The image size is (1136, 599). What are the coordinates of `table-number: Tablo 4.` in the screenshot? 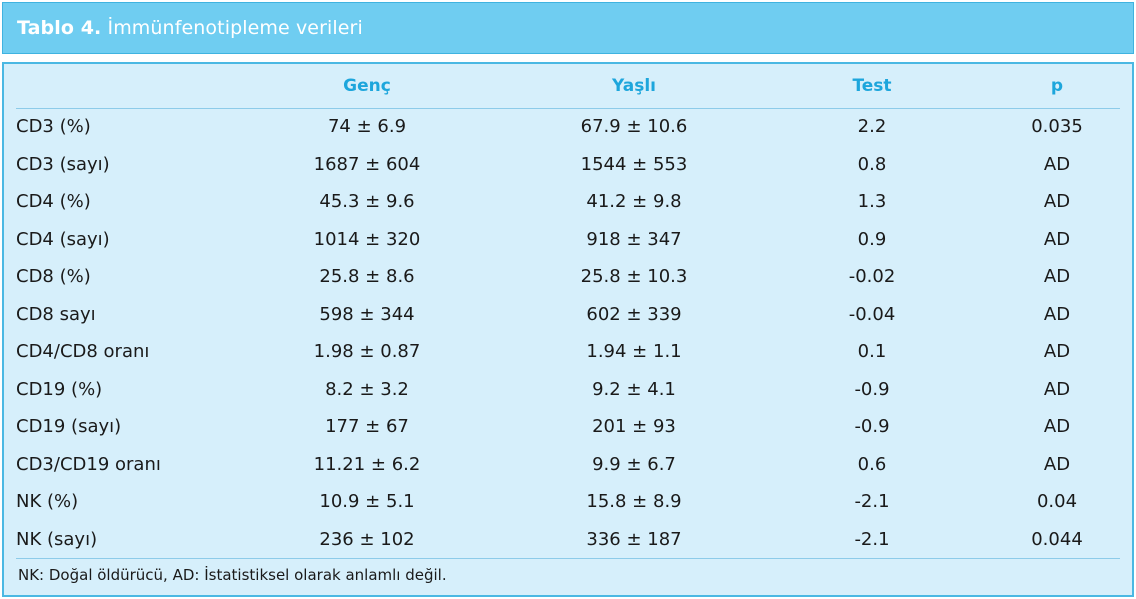 It's located at (59, 28).